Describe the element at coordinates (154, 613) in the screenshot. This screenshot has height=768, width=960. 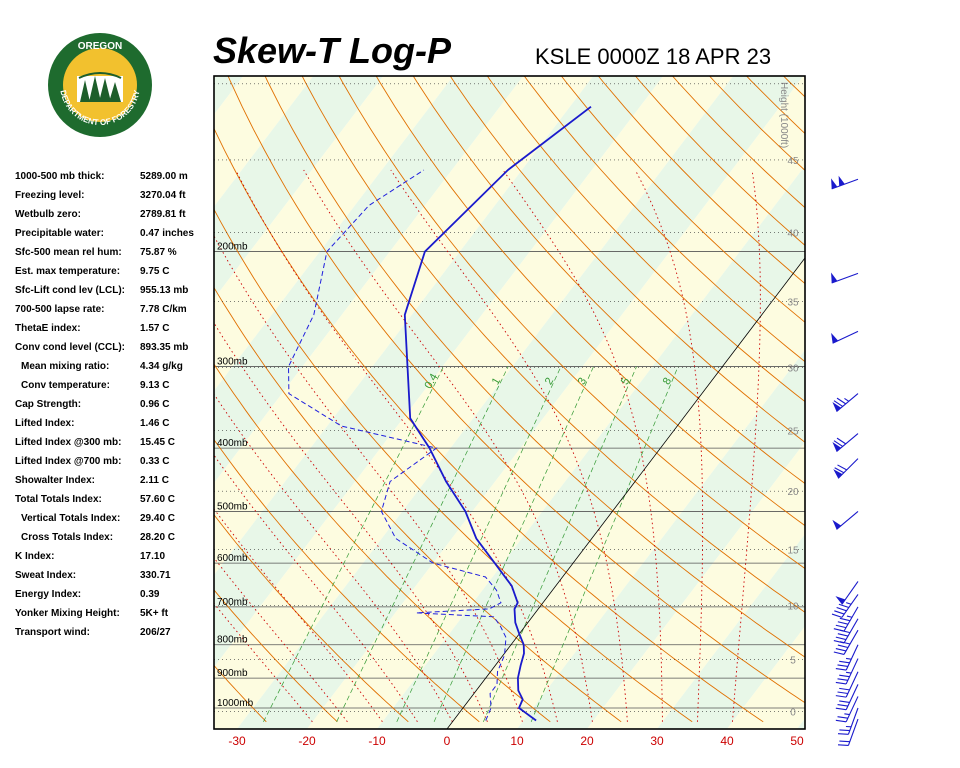
I see `index-value: 5K+ ft` at that location.